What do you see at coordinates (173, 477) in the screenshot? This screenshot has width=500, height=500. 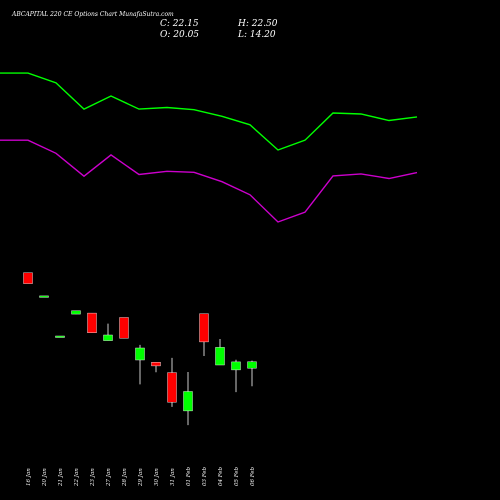 I see `x-tick-label: 31 Jan` at bounding box center [173, 477].